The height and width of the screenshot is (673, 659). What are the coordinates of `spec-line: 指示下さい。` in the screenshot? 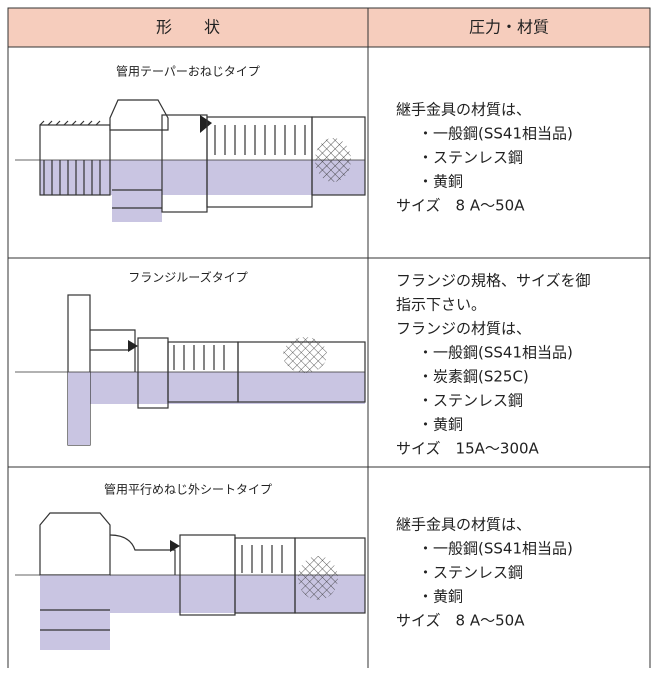 It's located at (441, 305).